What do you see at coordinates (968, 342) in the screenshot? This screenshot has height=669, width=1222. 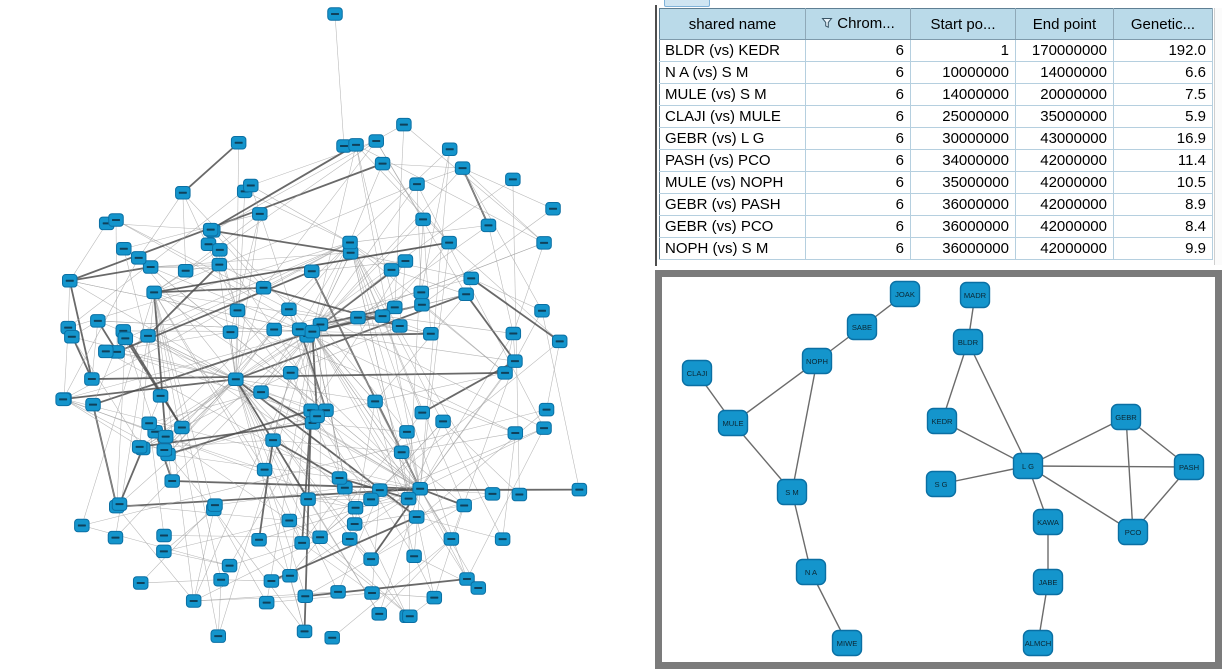 I see `network-node-bldr: BLDR` at bounding box center [968, 342].